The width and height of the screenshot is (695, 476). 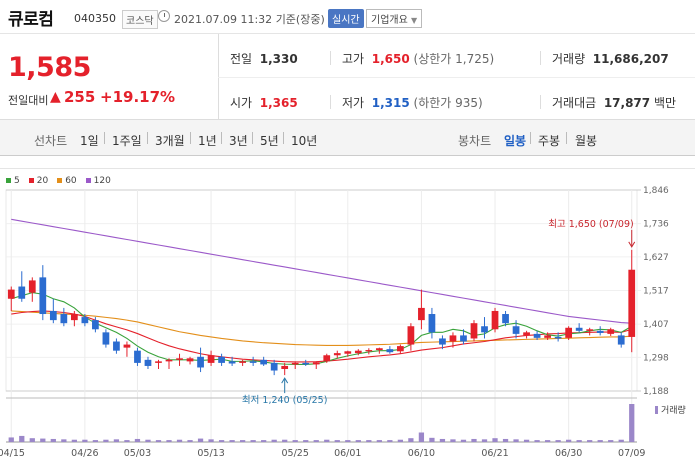 I want to click on chart-period-tabs: 선차트 1일 1주일 3개월 1년 3년 5년 10년 봉차트 일봉 주봉 월봉, so click(x=347, y=138).